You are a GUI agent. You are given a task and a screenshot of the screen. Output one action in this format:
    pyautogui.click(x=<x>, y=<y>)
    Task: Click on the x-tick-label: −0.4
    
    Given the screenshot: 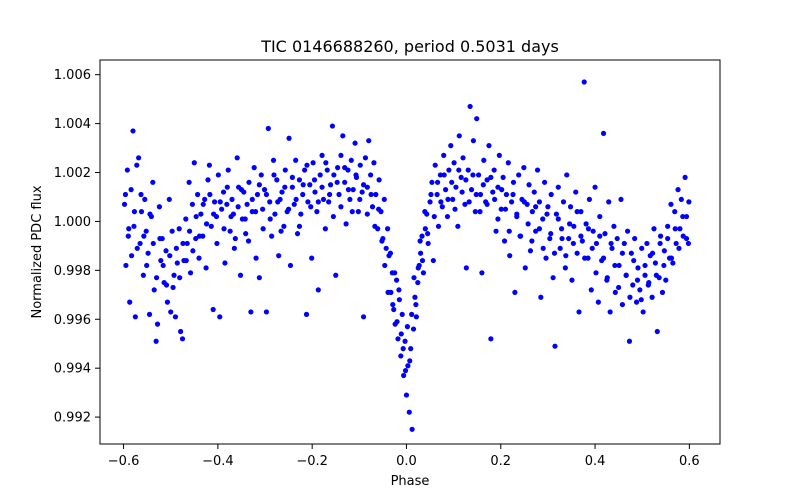 What is the action you would take?
    pyautogui.click(x=218, y=461)
    